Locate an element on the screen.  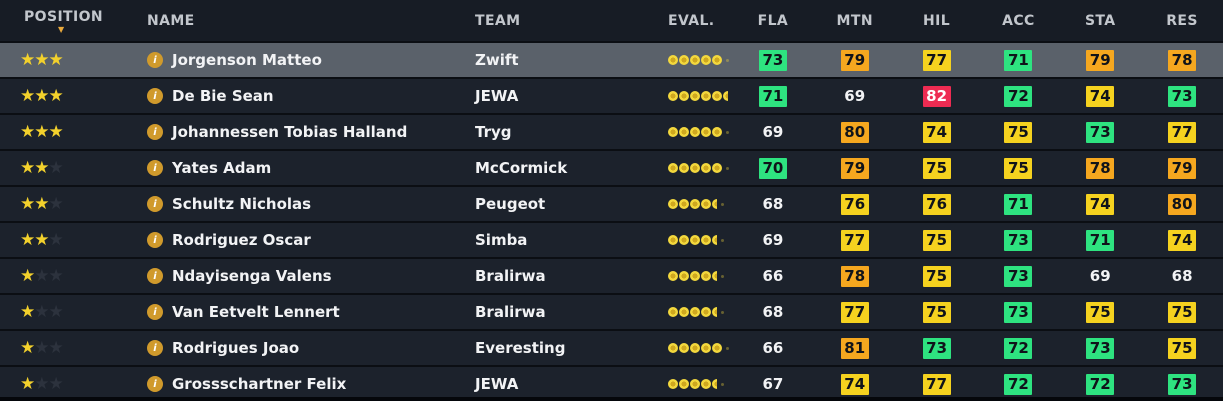
column-header-sta: STA is located at coordinates (1100, 20).